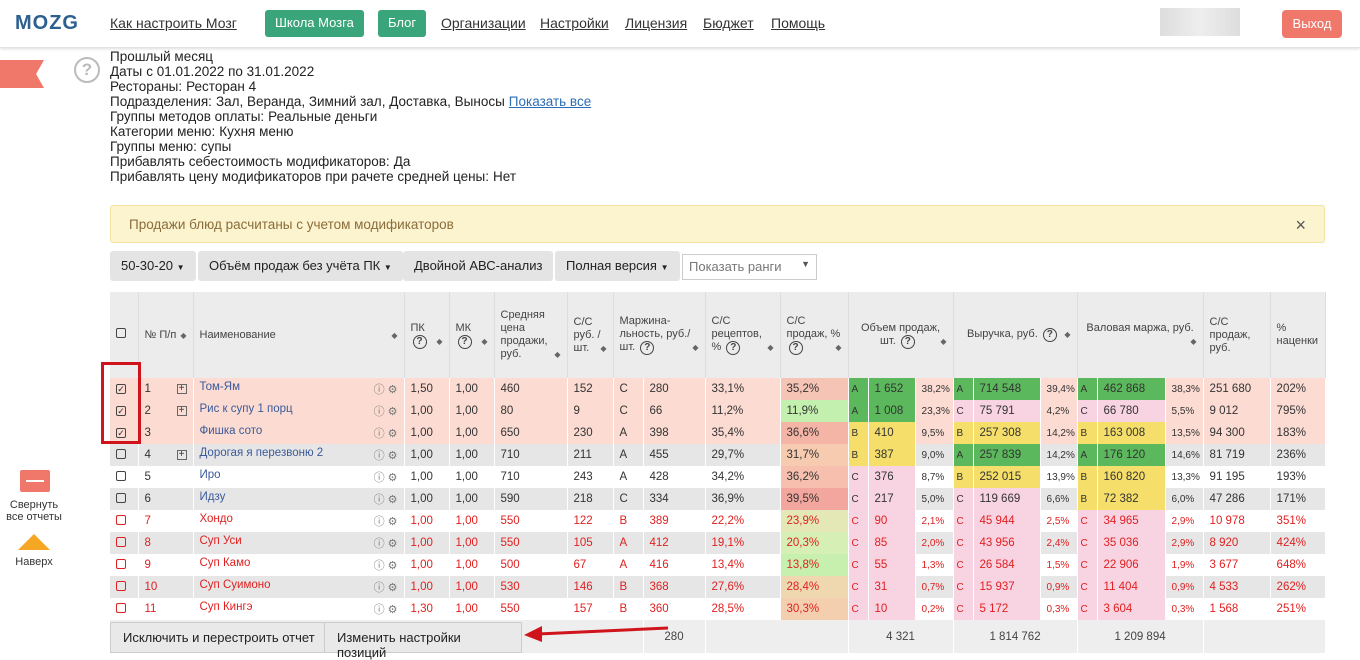 The height and width of the screenshot is (660, 1360). I want to click on nav-link: Как настроить Мозг, so click(173, 23).